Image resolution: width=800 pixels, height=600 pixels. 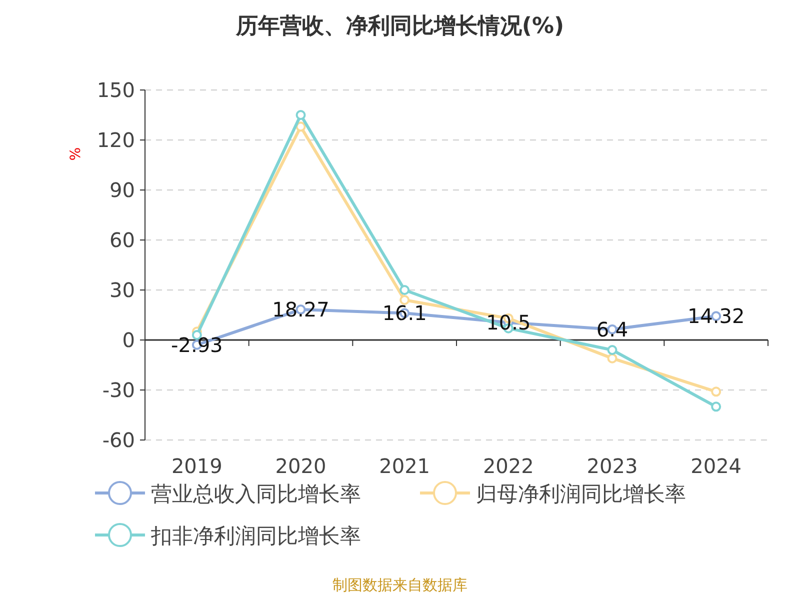 What do you see at coordinates (508, 466) in the screenshot?
I see `x-tick-label: 2022` at bounding box center [508, 466].